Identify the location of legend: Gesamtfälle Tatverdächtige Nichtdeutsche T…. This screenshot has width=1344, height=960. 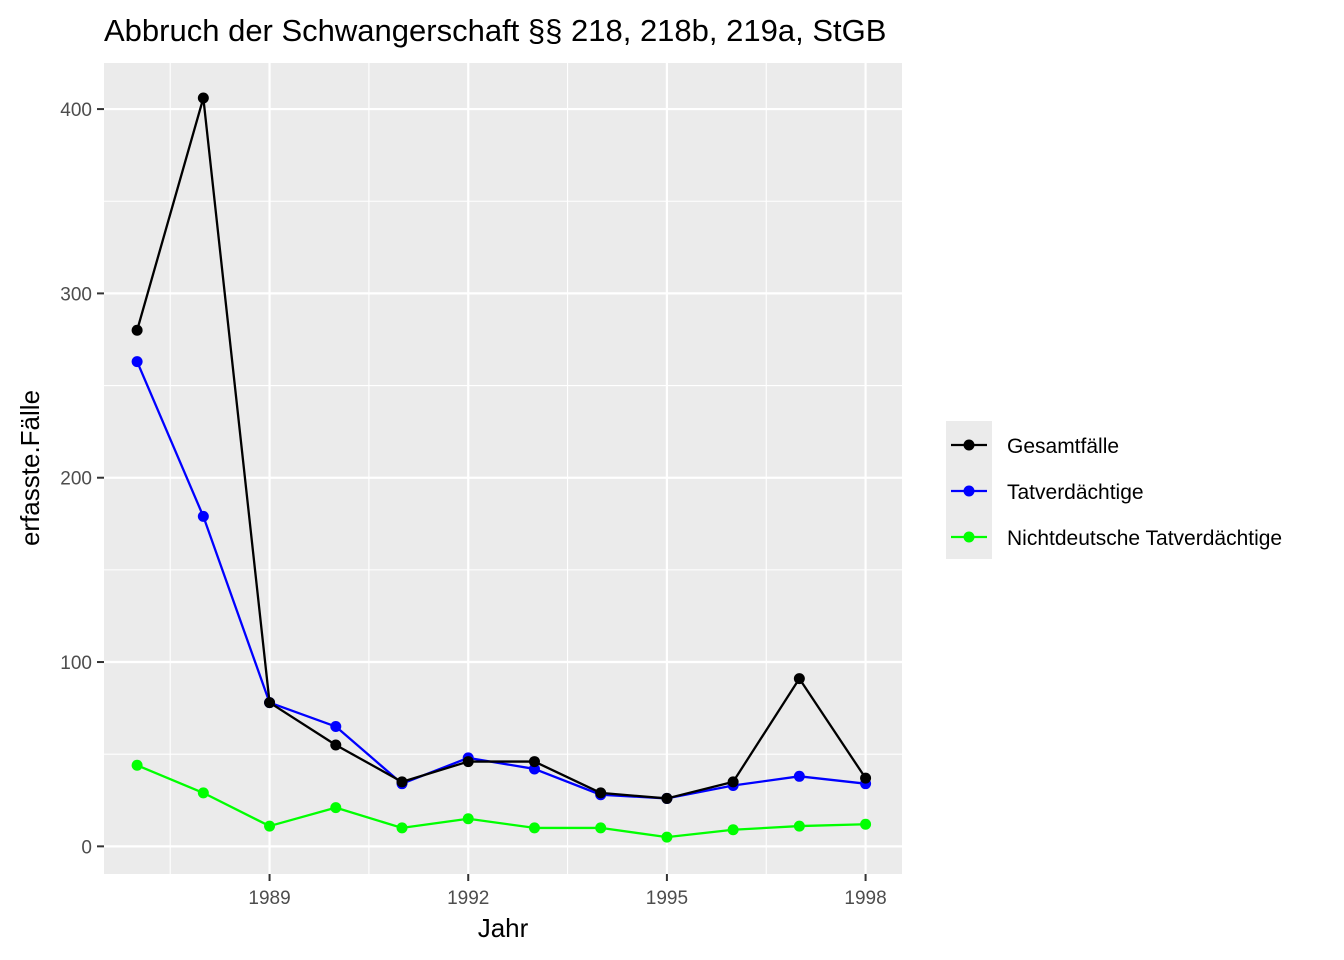
(1114, 490).